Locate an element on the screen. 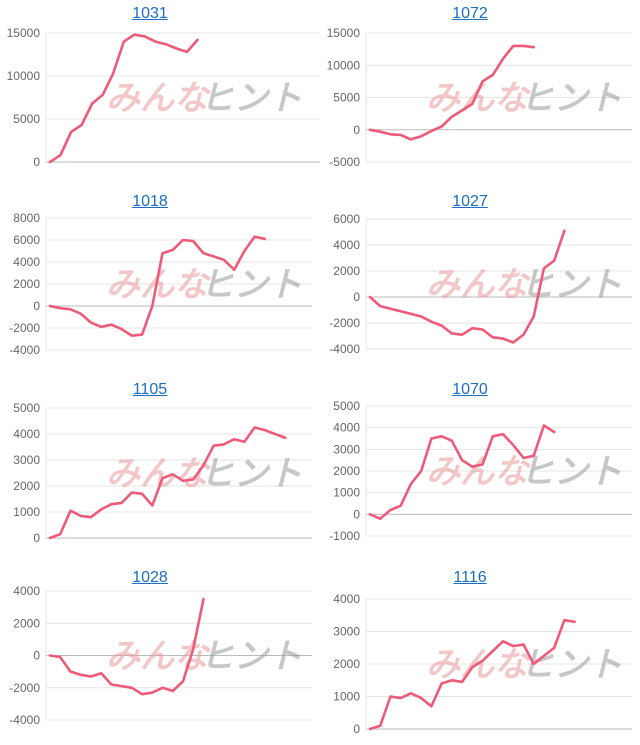 The image size is (640, 745). chart-title-link: 1070 is located at coordinates (470, 389).